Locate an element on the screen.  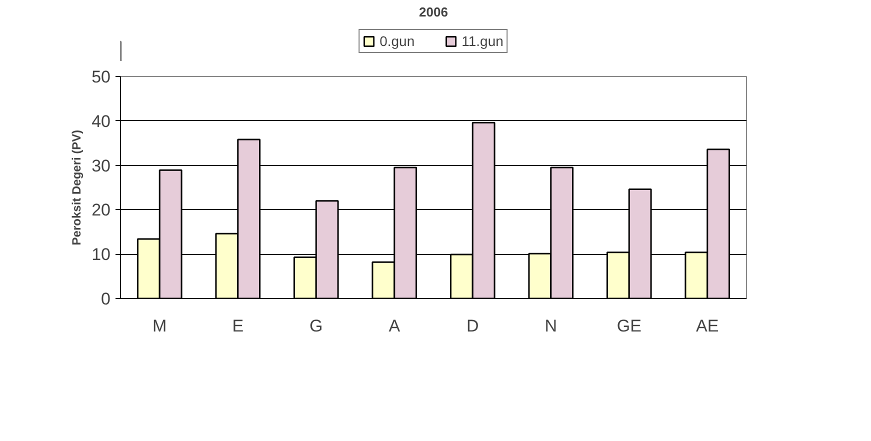
y-tick-label: 20 is located at coordinates (101, 210).